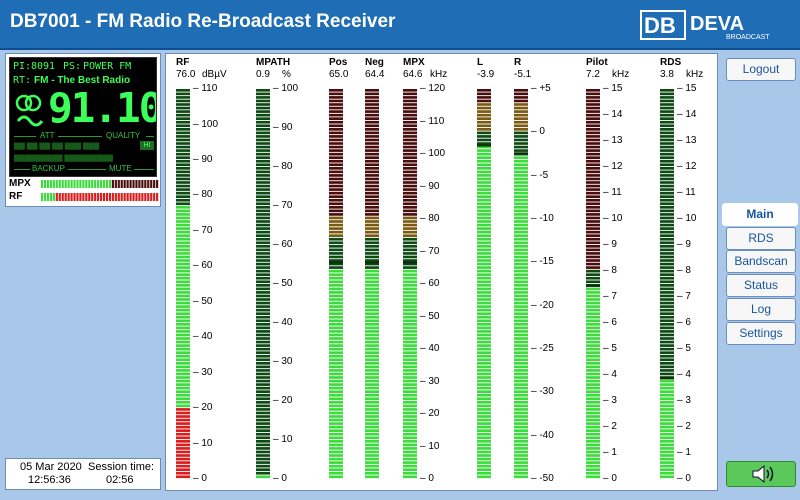  What do you see at coordinates (761, 285) in the screenshot?
I see `tab-status: Status` at bounding box center [761, 285].